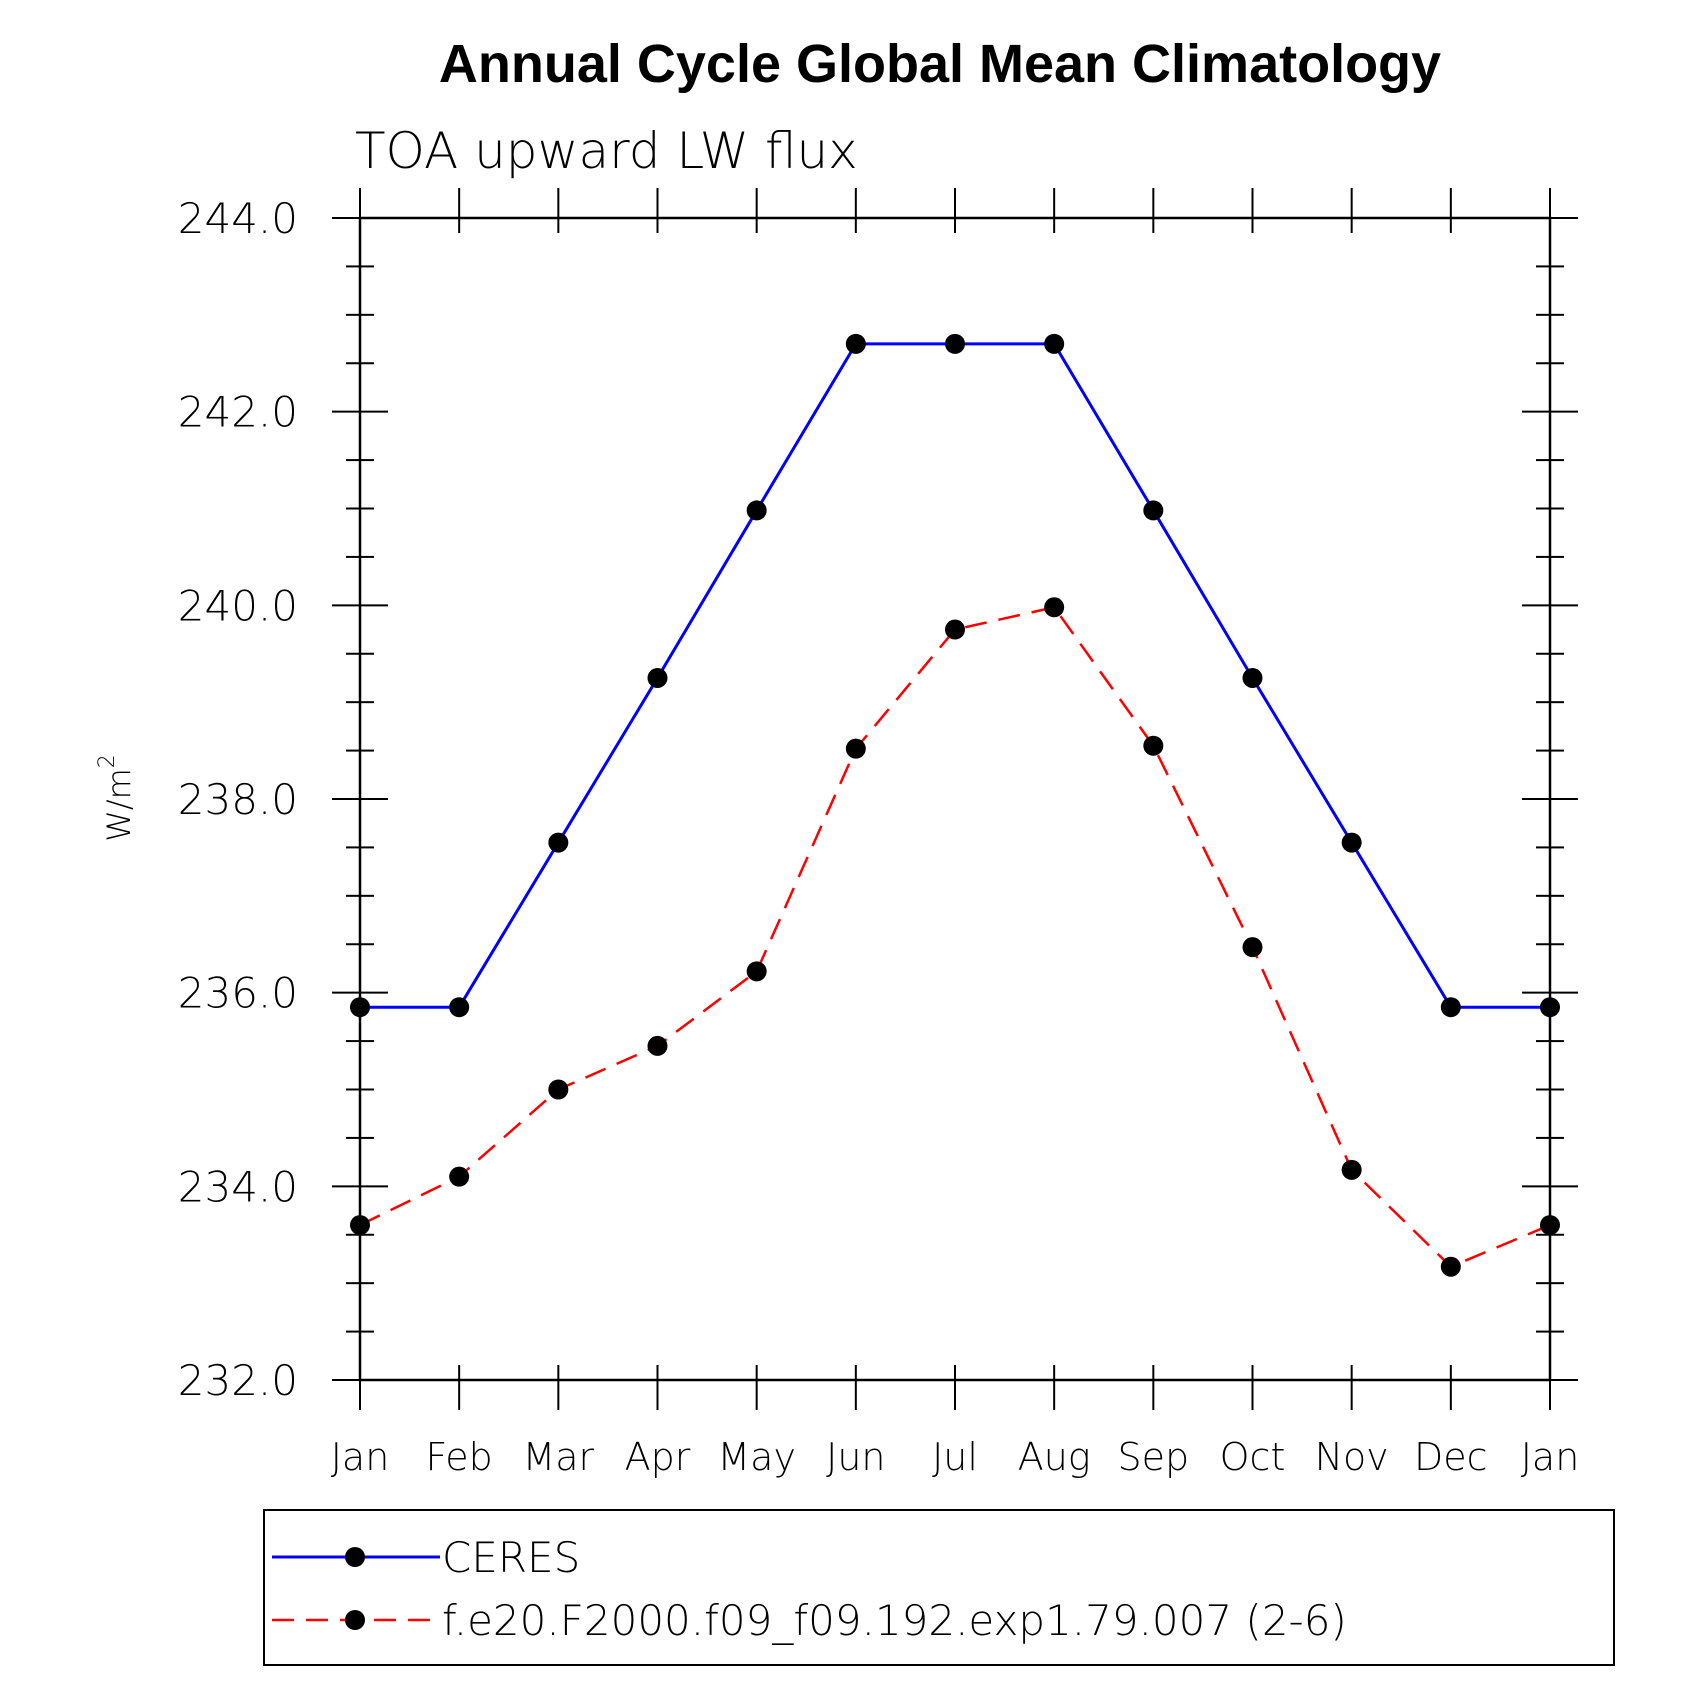 The image size is (1685, 1685). What do you see at coordinates (238, 799) in the screenshot?
I see `y-tick-label: 238.0` at bounding box center [238, 799].